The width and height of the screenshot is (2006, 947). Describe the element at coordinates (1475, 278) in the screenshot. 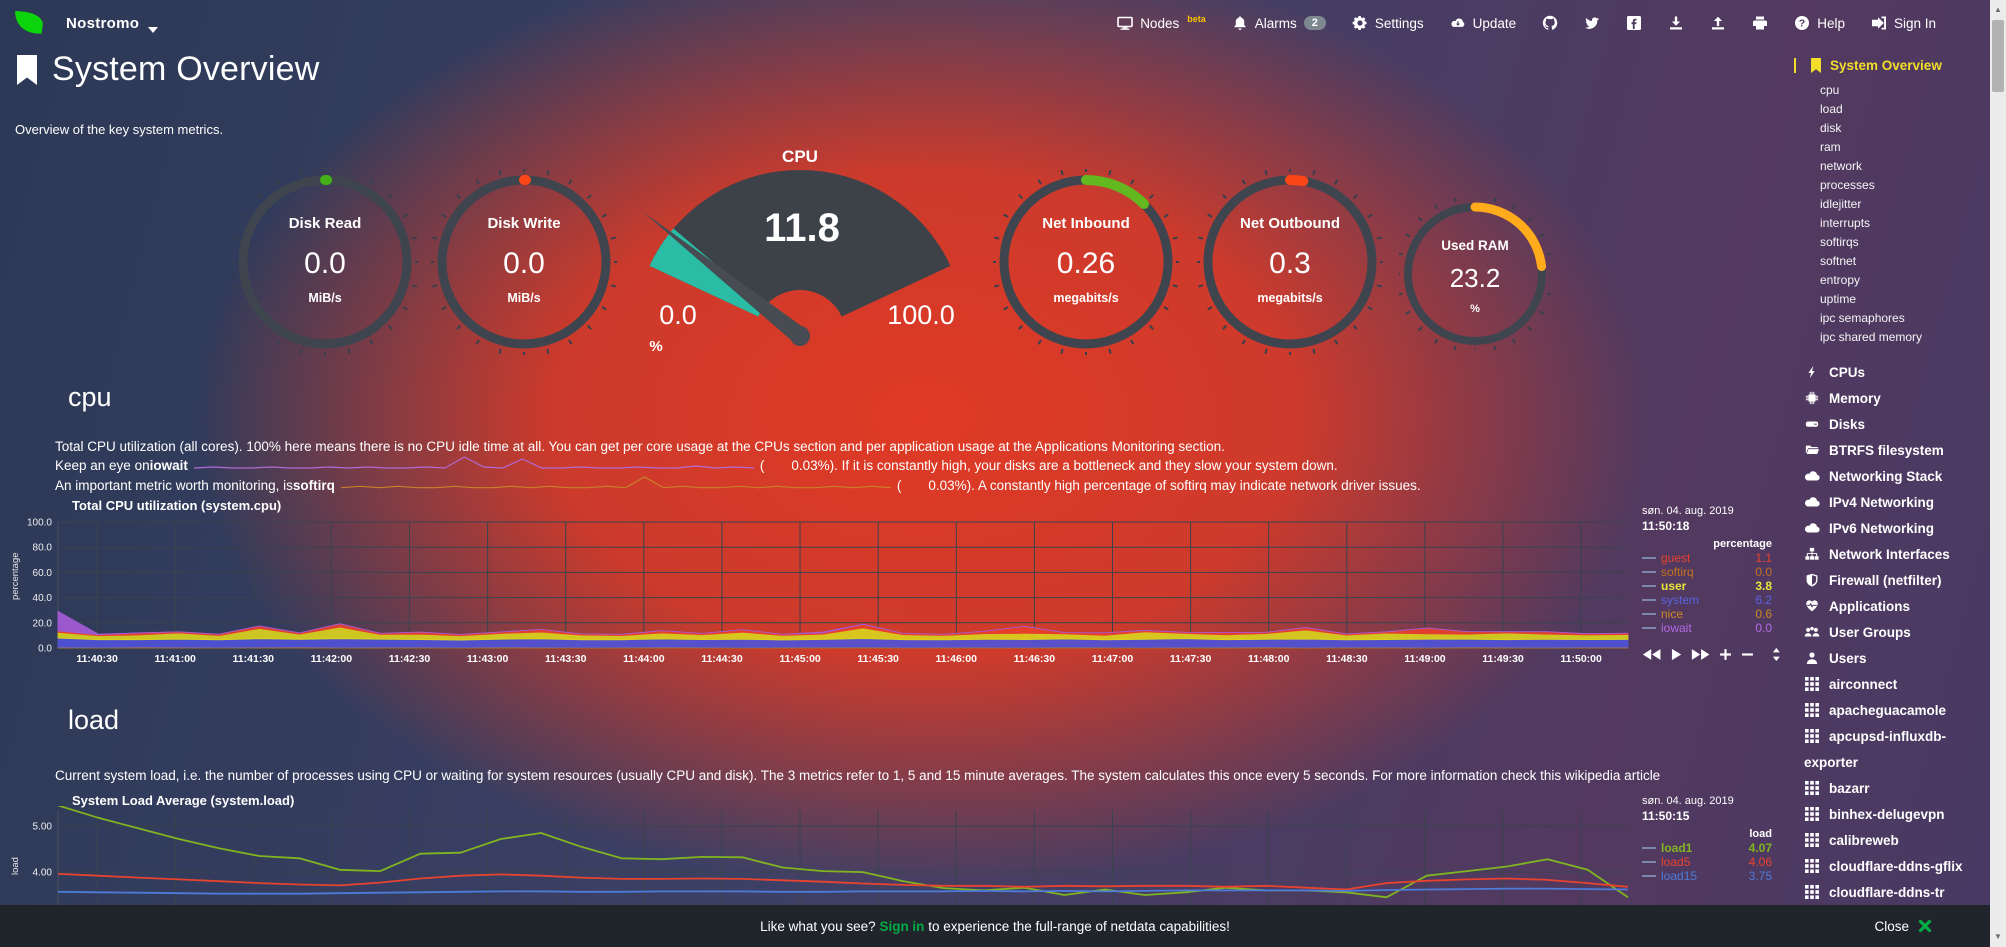

I see `gauge-value: 23.2` at that location.